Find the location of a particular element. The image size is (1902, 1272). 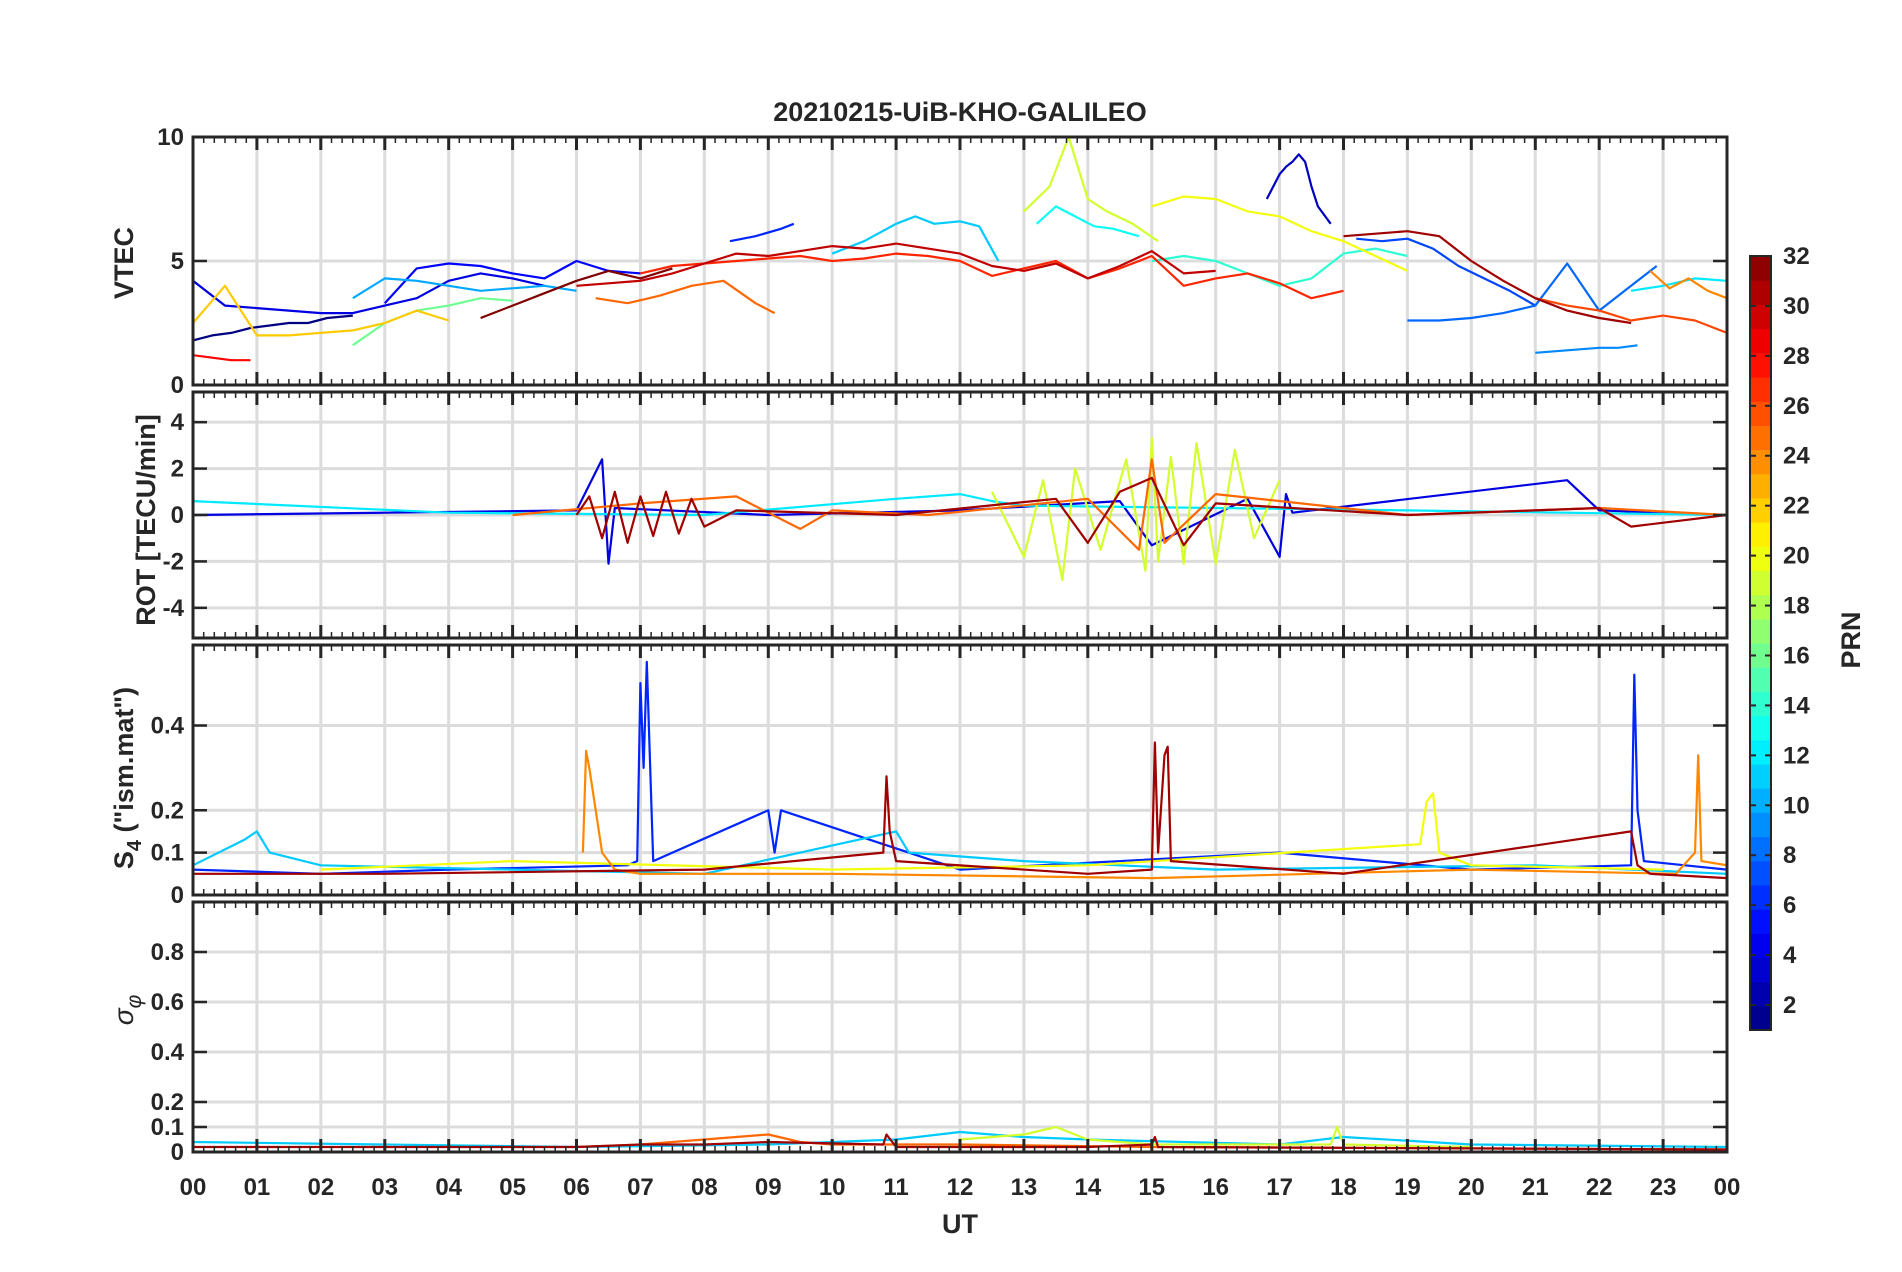

sigma-ylabel: σφ is located at coordinates (127, 1009).